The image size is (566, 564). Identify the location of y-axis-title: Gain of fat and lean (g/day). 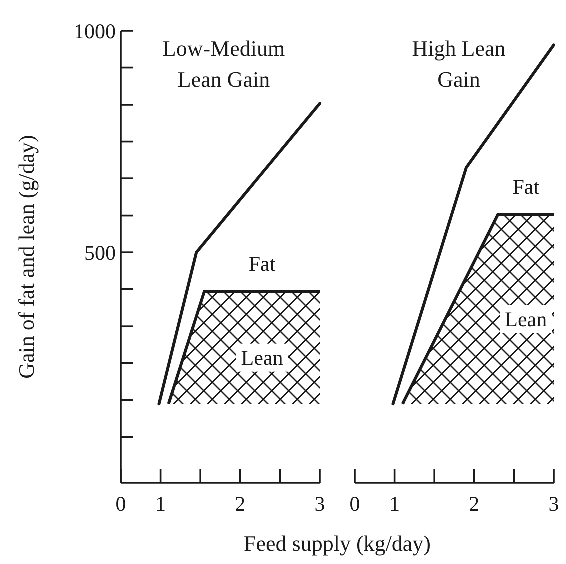
(26, 257).